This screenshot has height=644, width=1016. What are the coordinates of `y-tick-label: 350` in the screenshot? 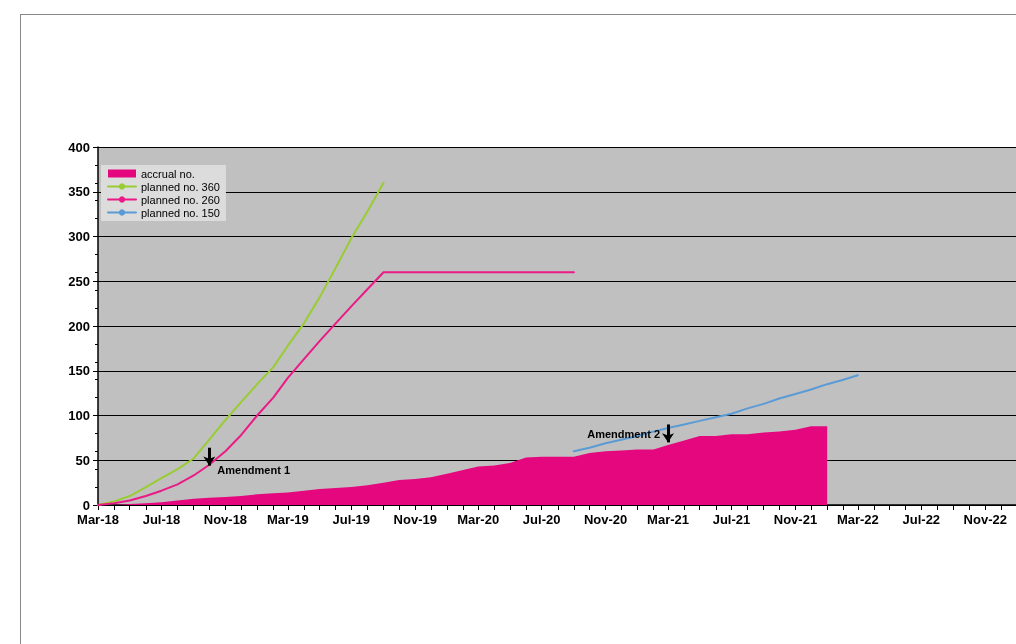 It's located at (79, 192).